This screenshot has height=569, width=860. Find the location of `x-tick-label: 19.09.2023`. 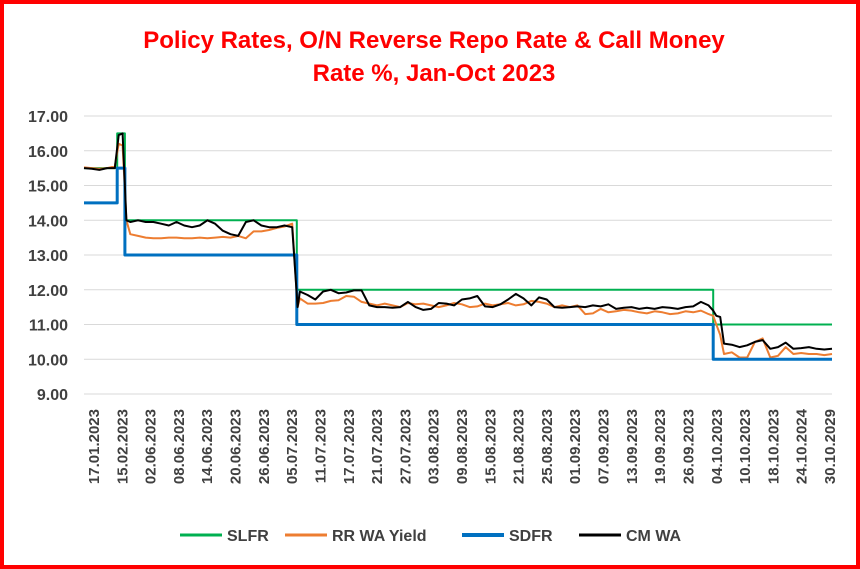

x-tick-label: 19.09.2023 is located at coordinates (660, 446).